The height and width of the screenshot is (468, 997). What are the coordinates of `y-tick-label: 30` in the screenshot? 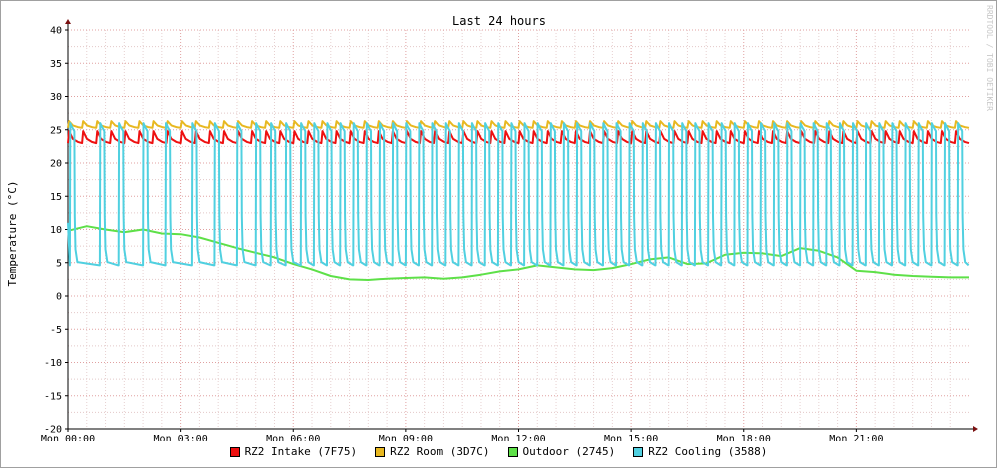 It's located at (56, 97).